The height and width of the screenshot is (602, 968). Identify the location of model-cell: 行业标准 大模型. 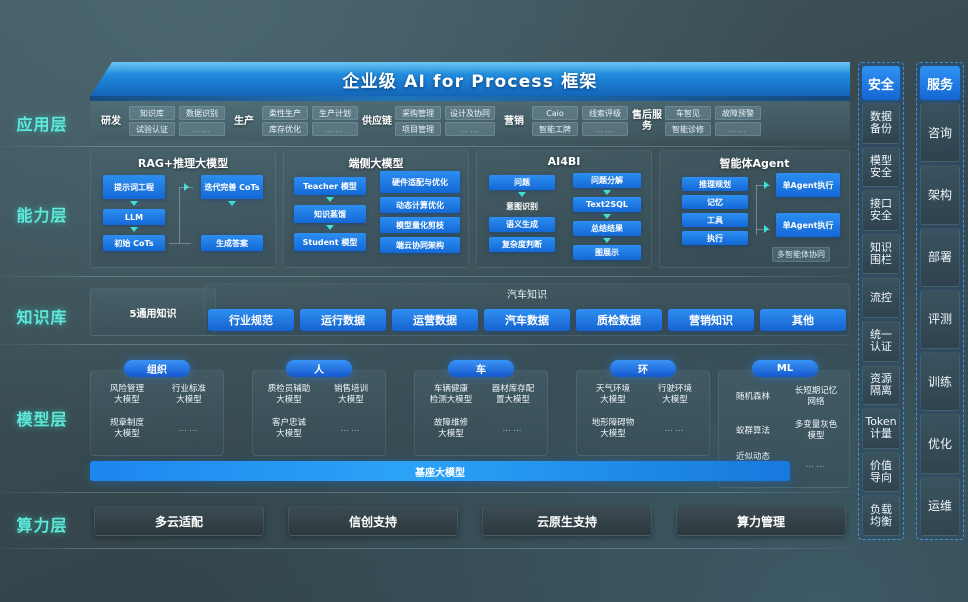
(188, 394).